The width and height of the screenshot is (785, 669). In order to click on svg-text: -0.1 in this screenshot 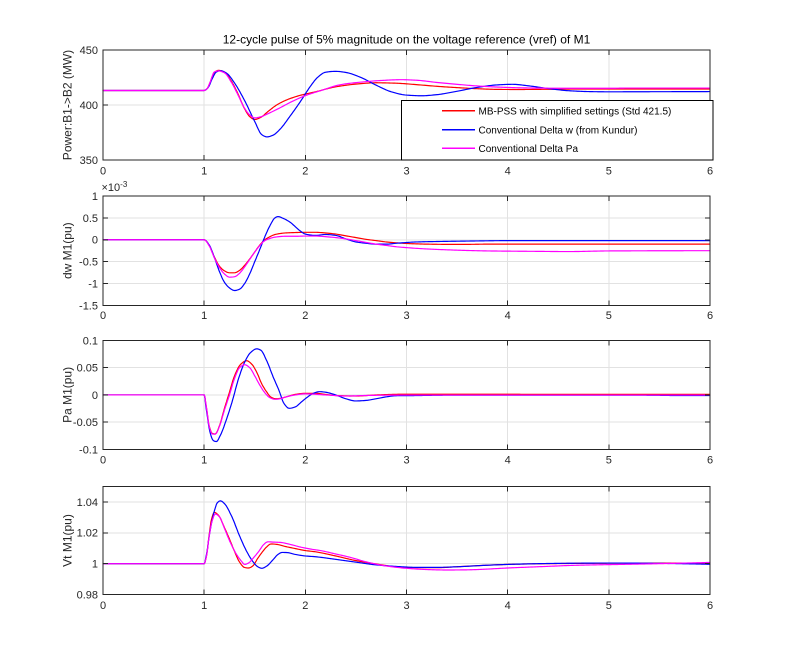, I will do `click(88, 450)`.